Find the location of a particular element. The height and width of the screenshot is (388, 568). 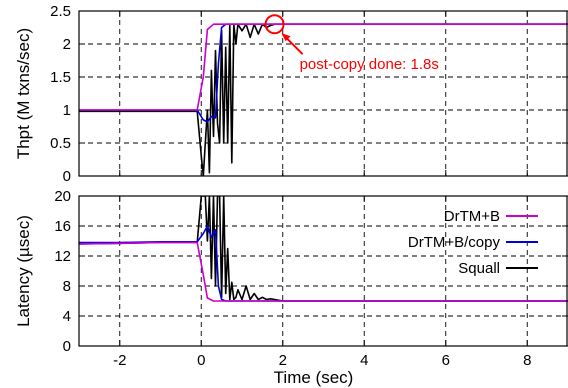

x-tick-label: 2 is located at coordinates (283, 360).